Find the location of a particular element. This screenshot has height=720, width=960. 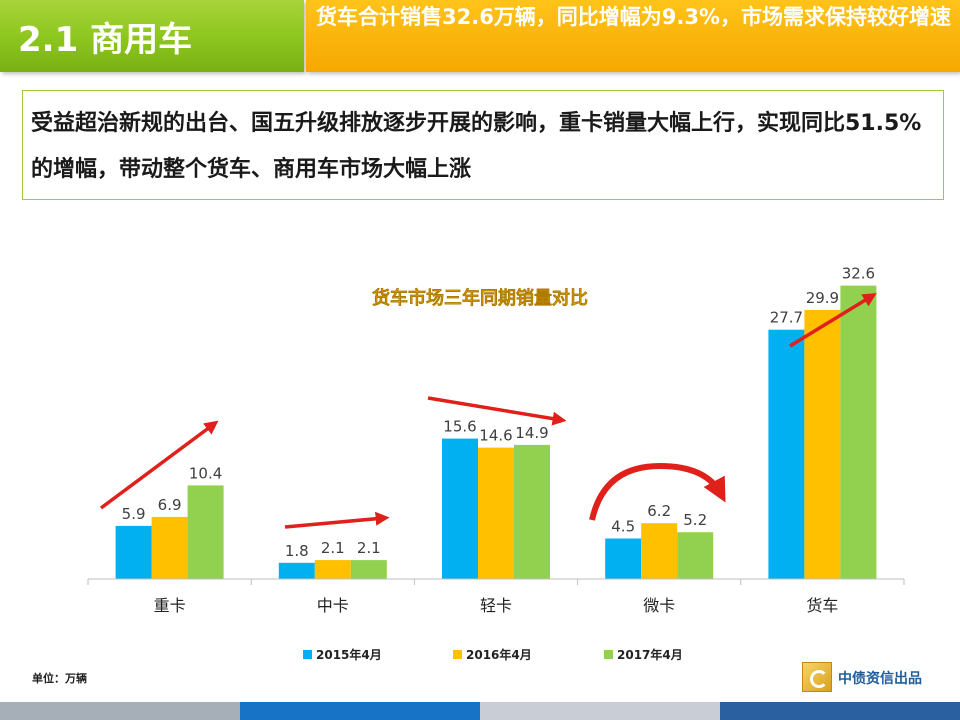

trend-arrow-heavy is located at coordinates (159, 465).